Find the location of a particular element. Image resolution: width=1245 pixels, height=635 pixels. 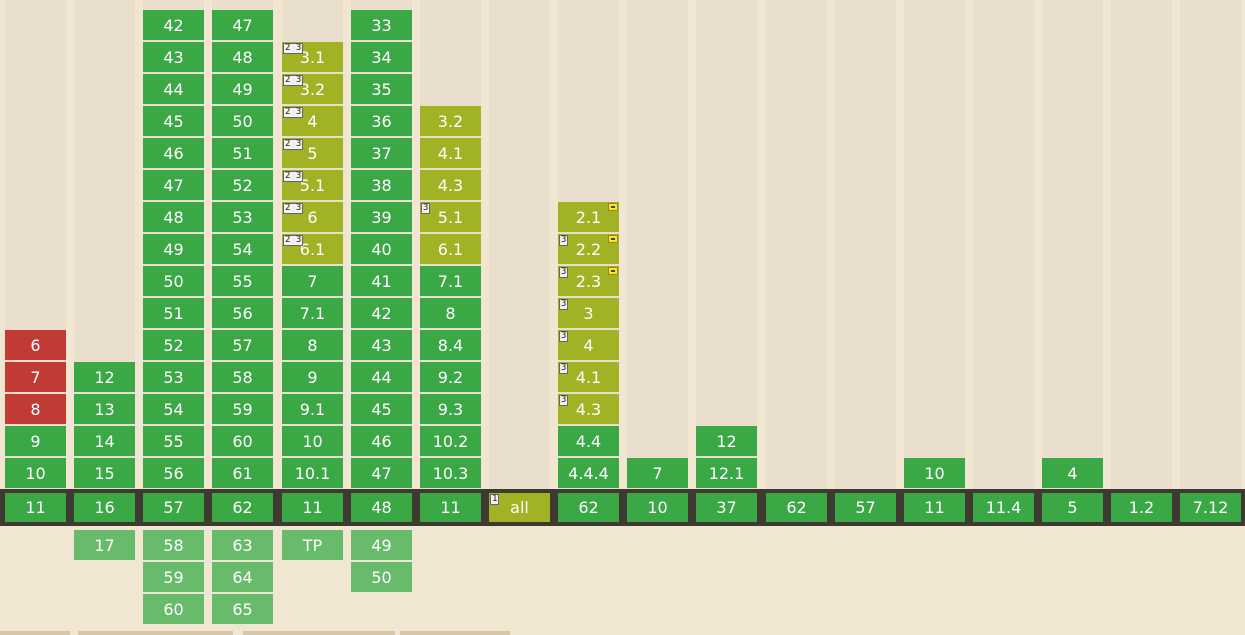

version-cell: 59 is located at coordinates (242, 409).